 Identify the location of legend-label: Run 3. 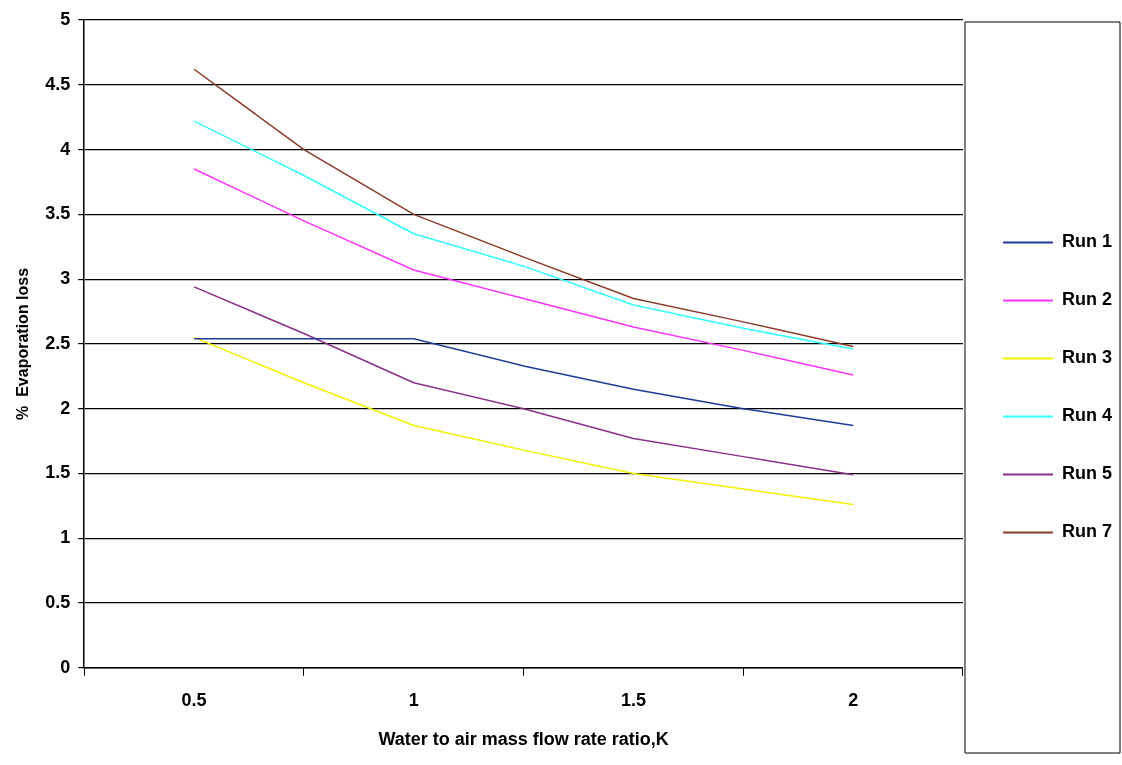
(1087, 357).